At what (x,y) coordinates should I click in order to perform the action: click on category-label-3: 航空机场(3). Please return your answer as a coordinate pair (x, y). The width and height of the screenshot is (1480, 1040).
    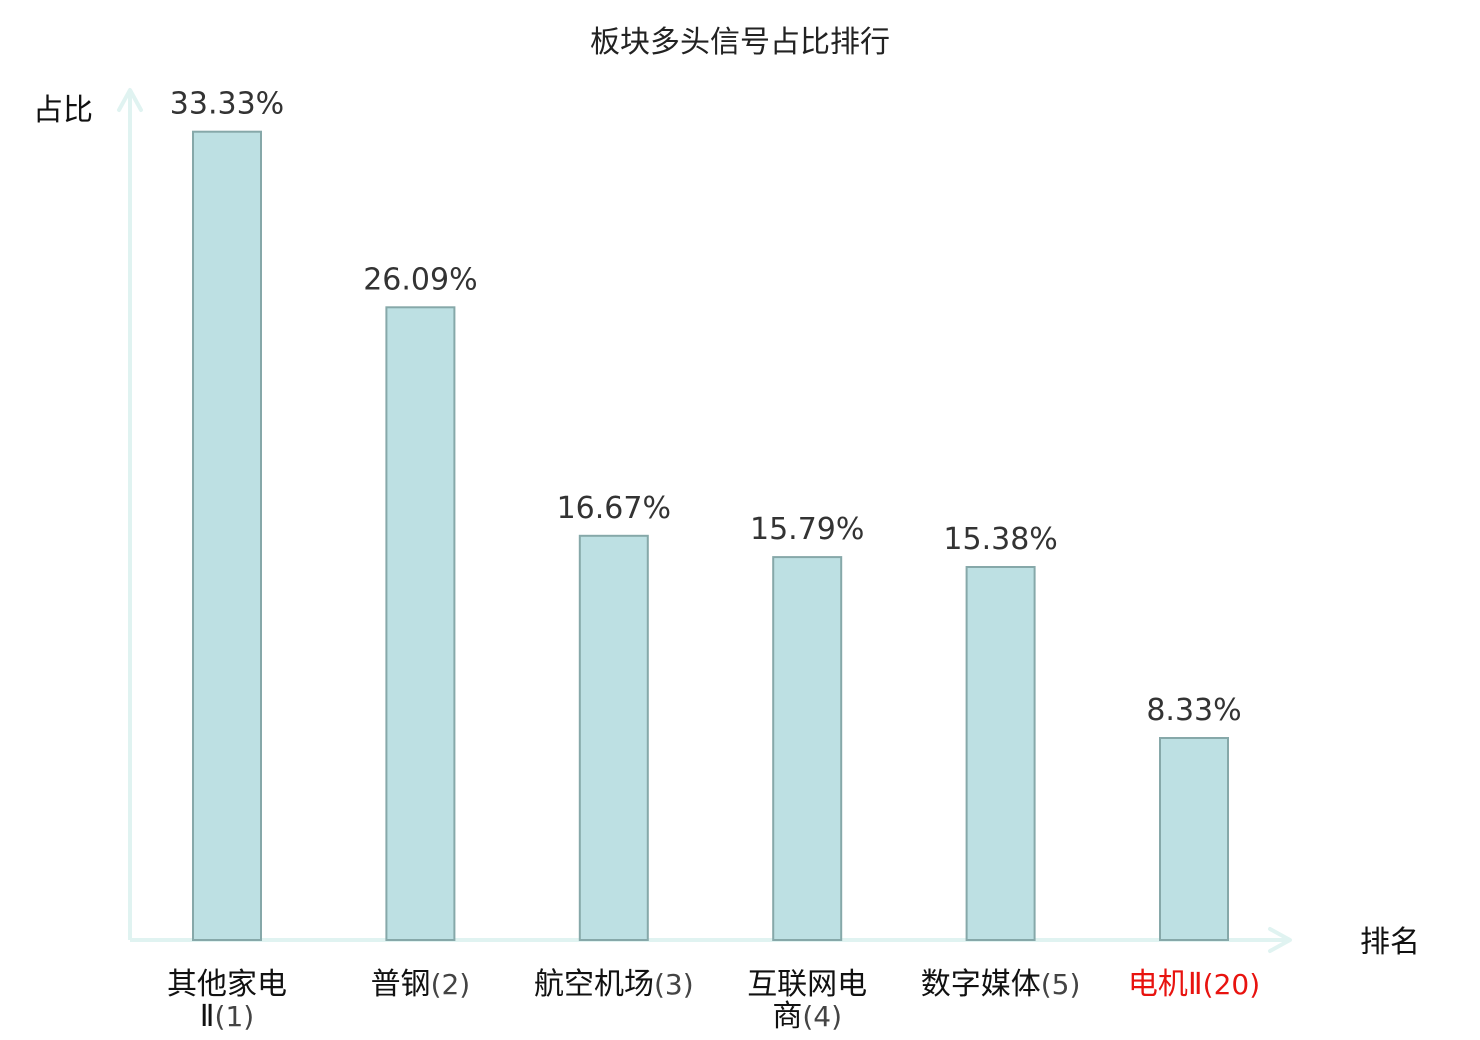
    Looking at the image, I should click on (614, 984).